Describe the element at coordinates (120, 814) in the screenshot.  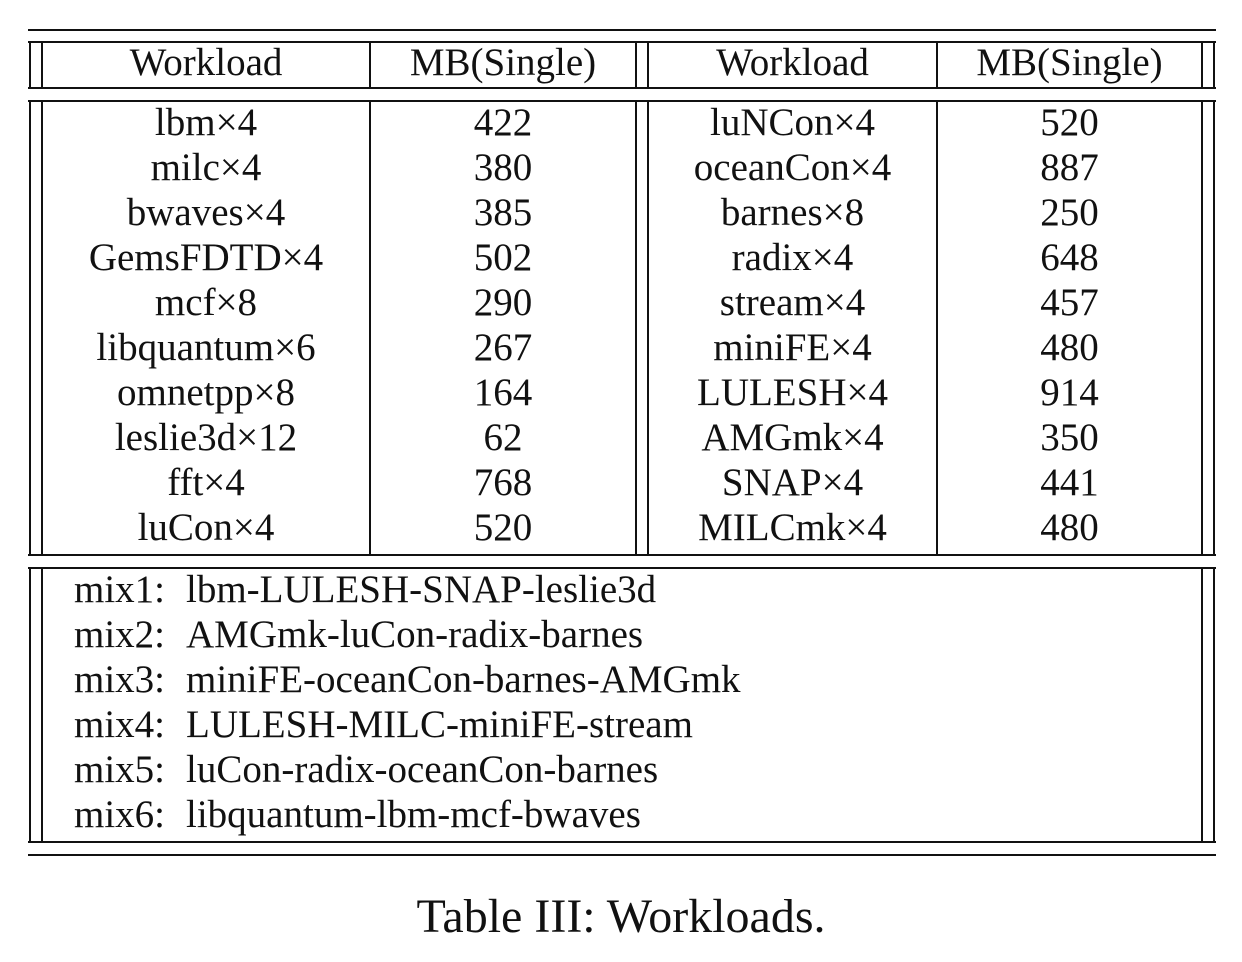
I see `mix-label: mix6:` at that location.